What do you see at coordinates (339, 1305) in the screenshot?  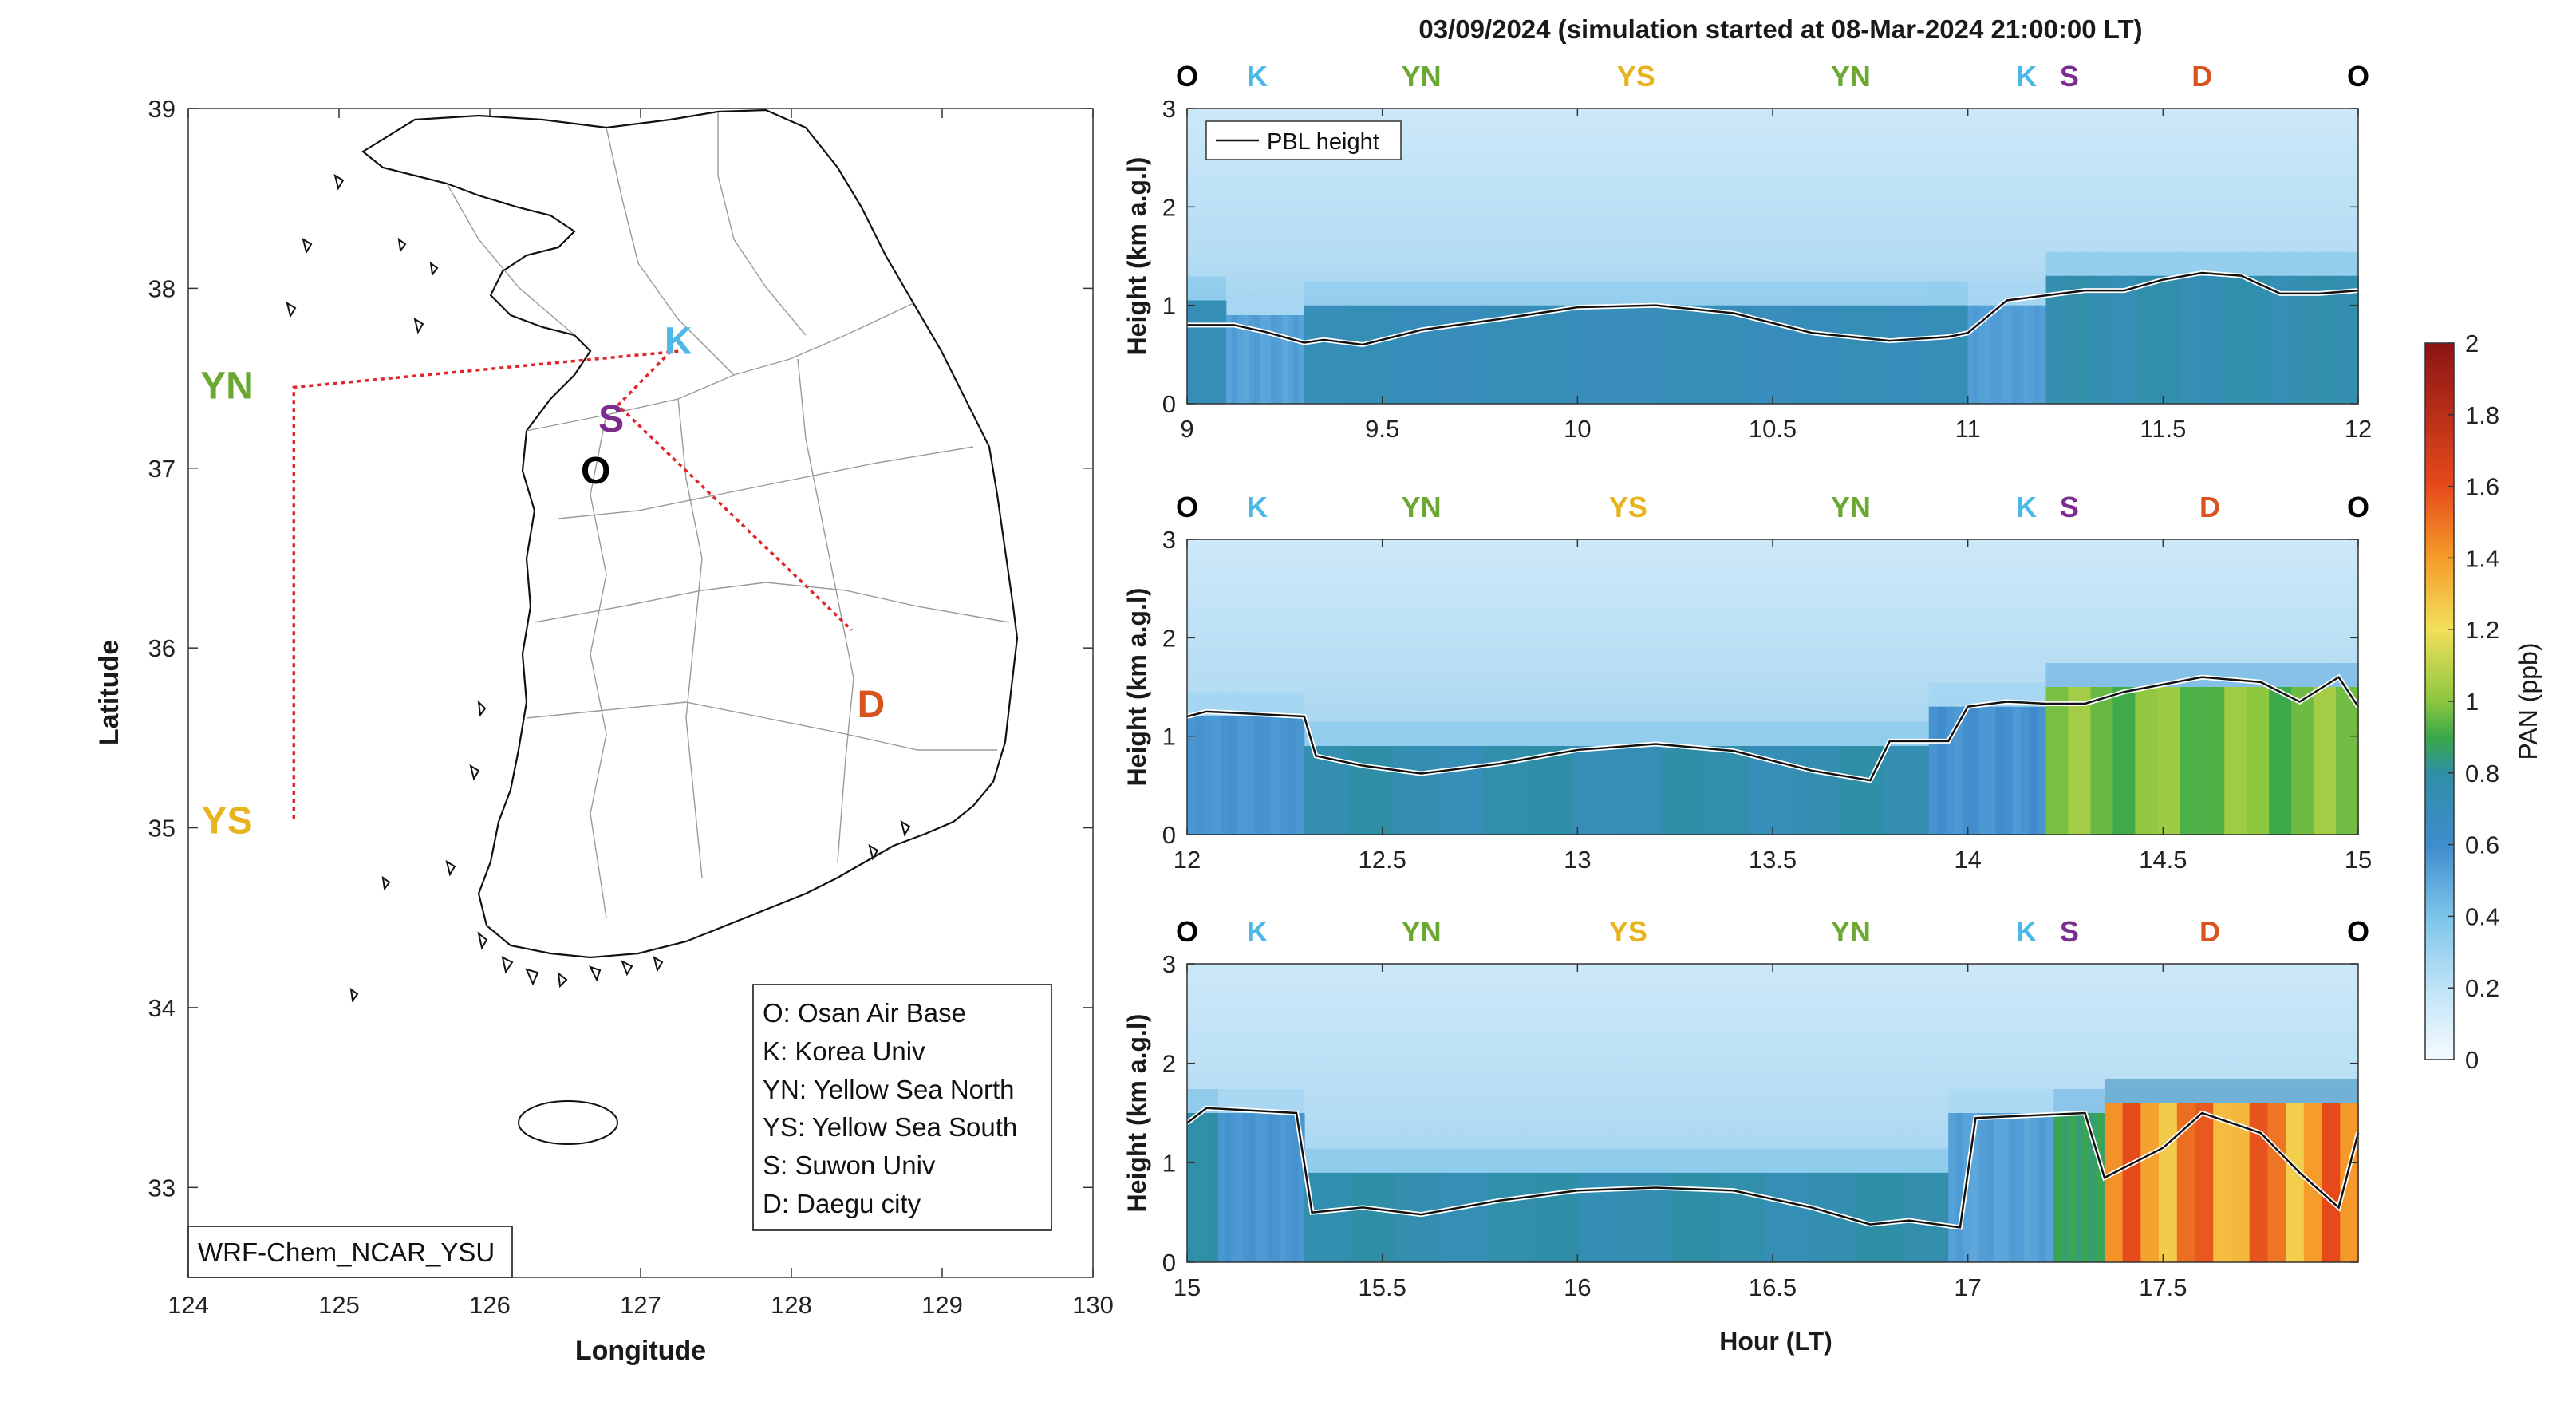 I see `map-xtick-label: 125` at bounding box center [339, 1305].